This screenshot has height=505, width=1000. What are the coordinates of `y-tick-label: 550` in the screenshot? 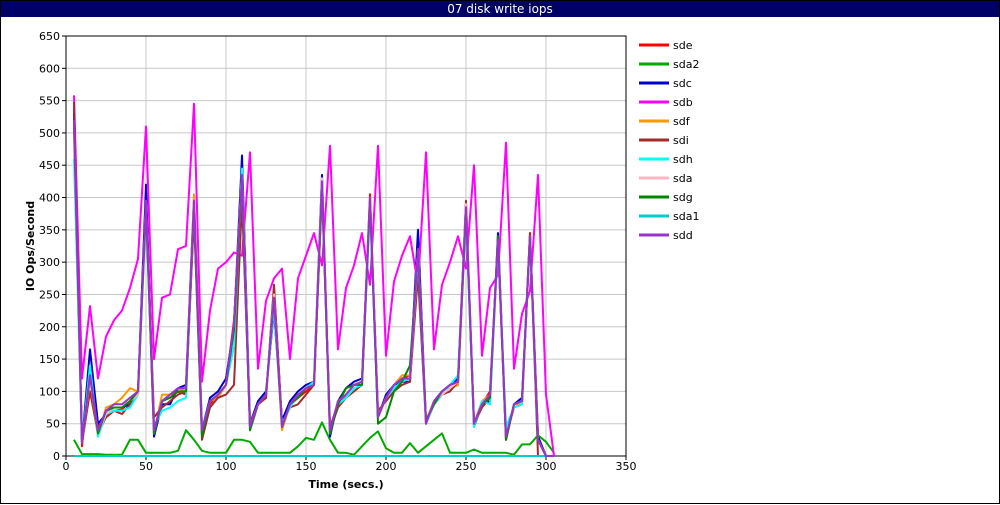 It's located at (49, 101).